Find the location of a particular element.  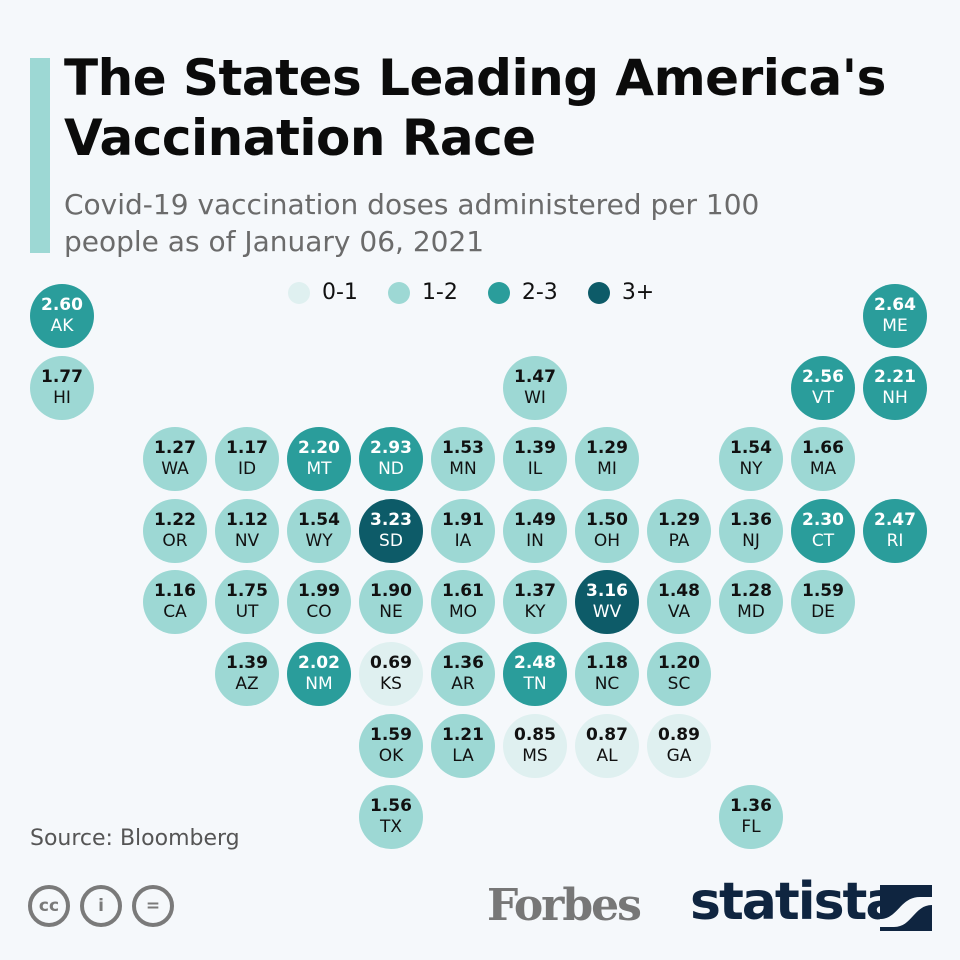

state-tile-me: 2.64 ME is located at coordinates (895, 316).